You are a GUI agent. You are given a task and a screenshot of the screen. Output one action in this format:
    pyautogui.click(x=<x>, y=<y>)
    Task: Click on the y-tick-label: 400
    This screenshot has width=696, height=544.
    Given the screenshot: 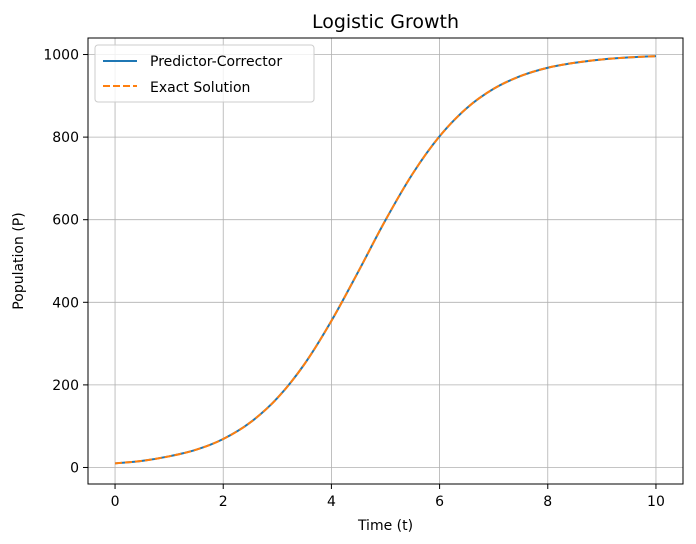 What is the action you would take?
    pyautogui.click(x=65, y=303)
    